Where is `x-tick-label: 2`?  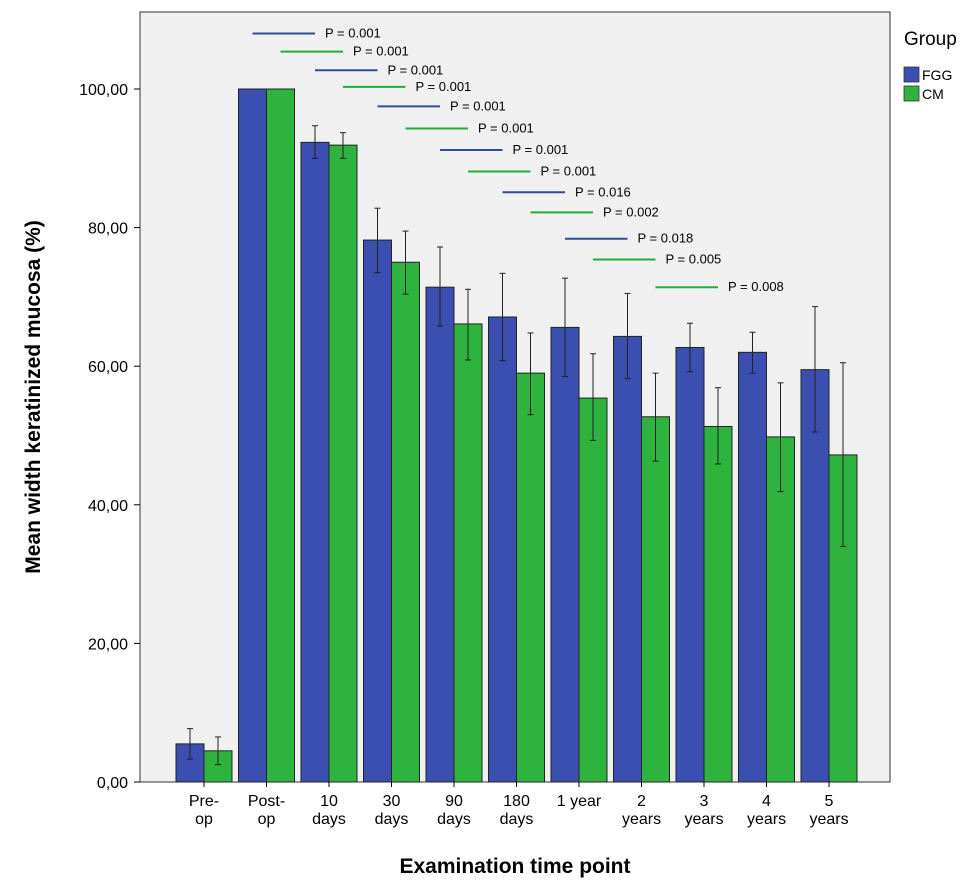 x-tick-label: 2 is located at coordinates (641, 801).